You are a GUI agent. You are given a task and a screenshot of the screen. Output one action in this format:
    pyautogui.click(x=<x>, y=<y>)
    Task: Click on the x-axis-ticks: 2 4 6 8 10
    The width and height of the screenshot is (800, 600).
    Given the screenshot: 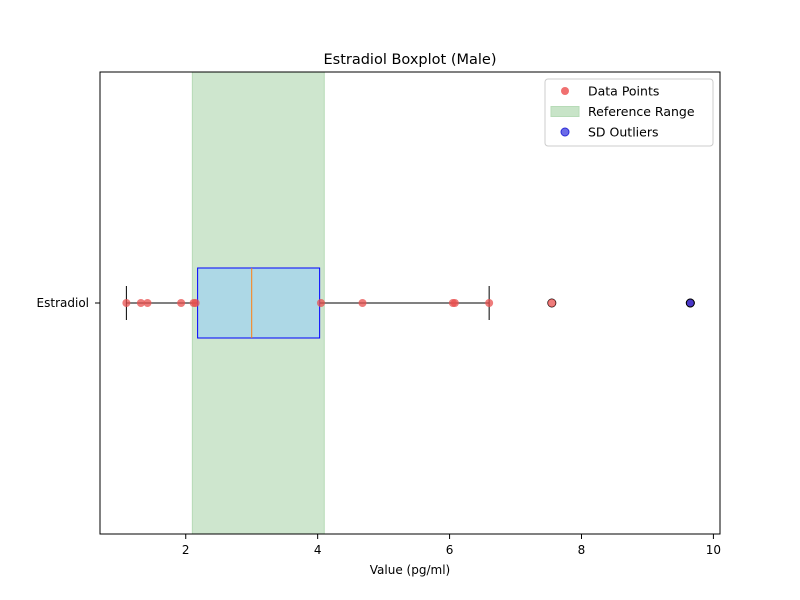 What is the action you would take?
    pyautogui.click(x=451, y=545)
    